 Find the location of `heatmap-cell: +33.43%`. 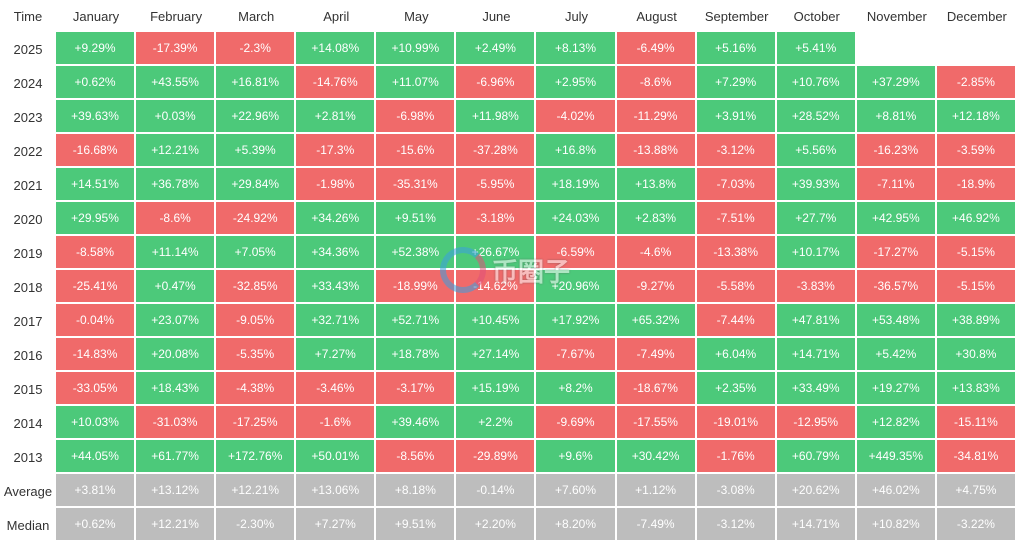

heatmap-cell: +33.43% is located at coordinates (336, 287).